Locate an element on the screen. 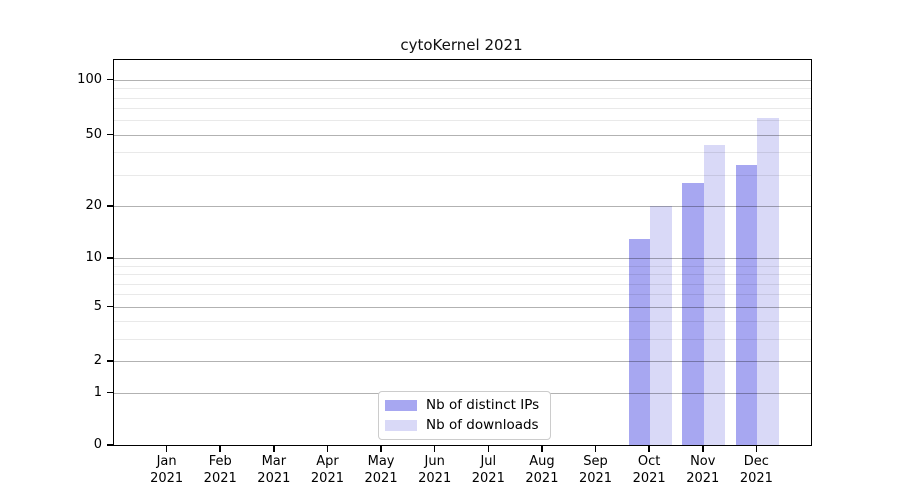  bar-downloads-nov is located at coordinates (714, 294).